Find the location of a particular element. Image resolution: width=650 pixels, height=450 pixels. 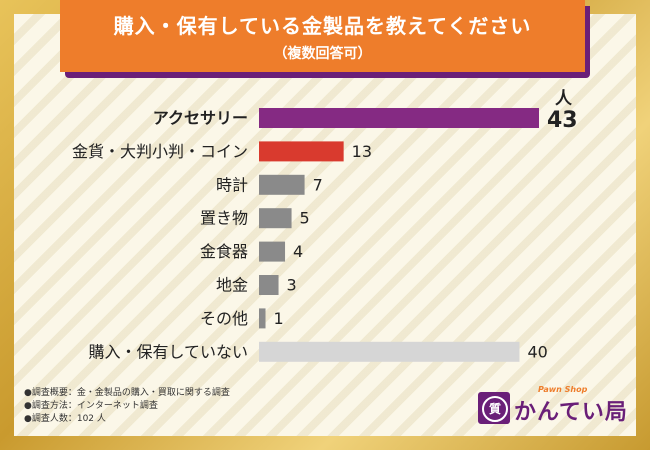

logo-tagline: Pawn Shop is located at coordinates (563, 389).